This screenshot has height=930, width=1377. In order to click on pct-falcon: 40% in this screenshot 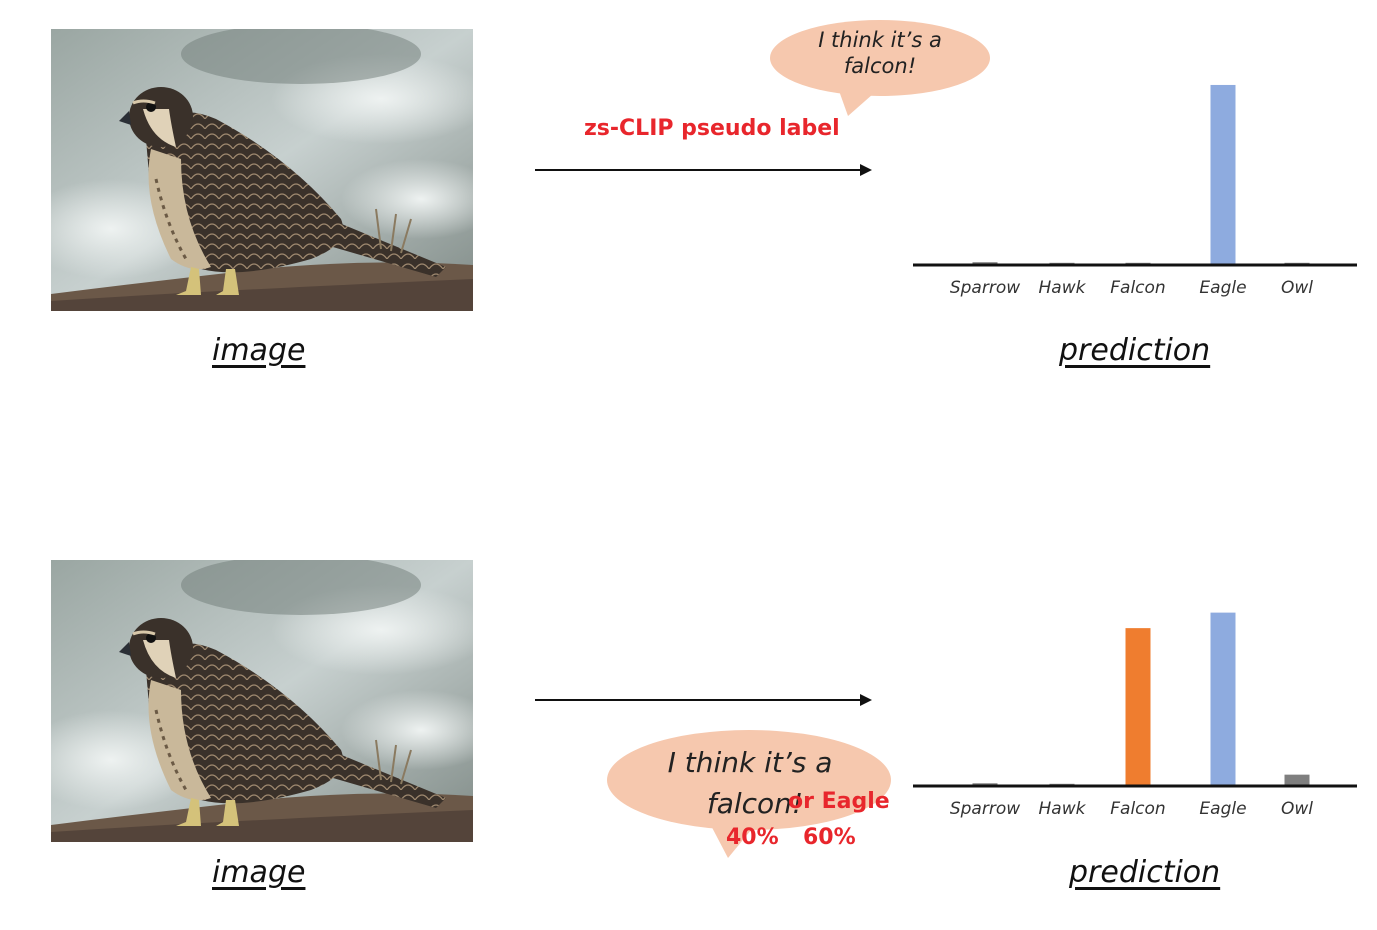, I will do `click(752, 837)`.